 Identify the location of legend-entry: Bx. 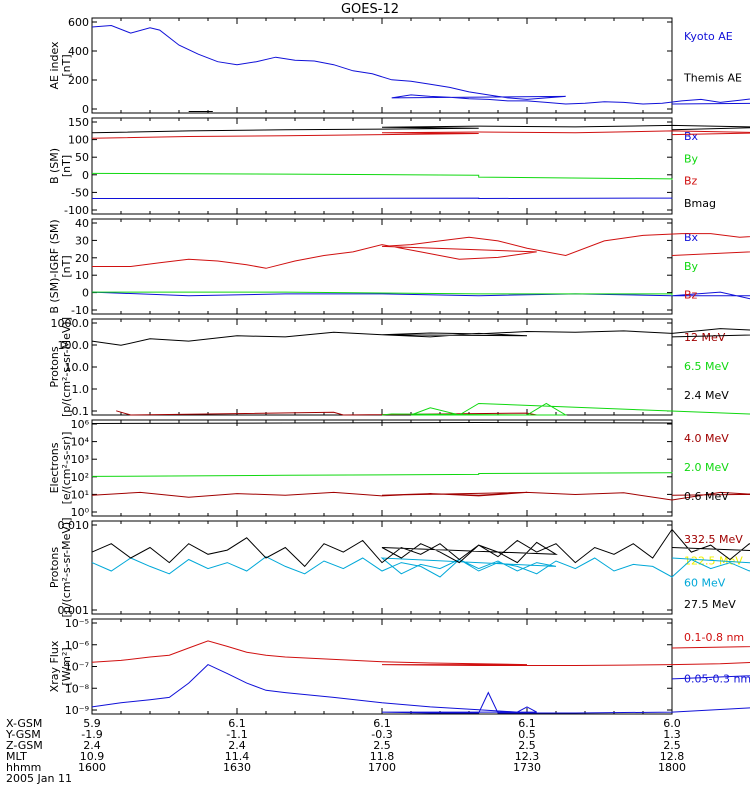
(691, 237).